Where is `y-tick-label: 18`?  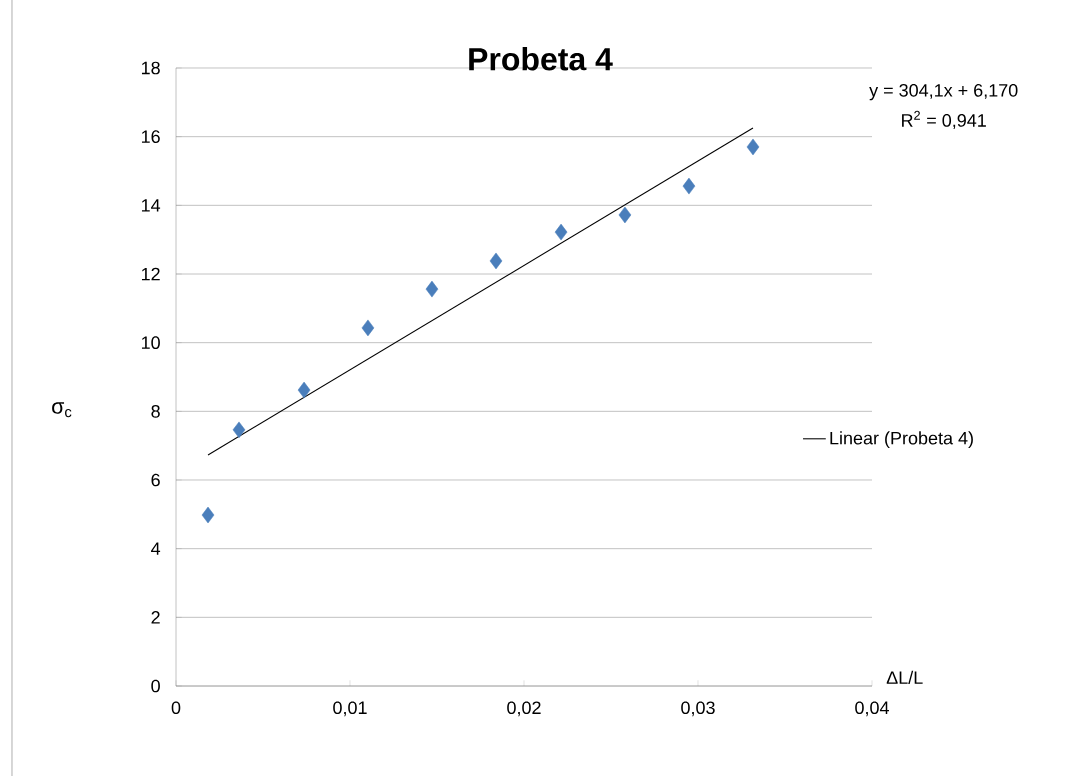
y-tick-label: 18 is located at coordinates (150, 68).